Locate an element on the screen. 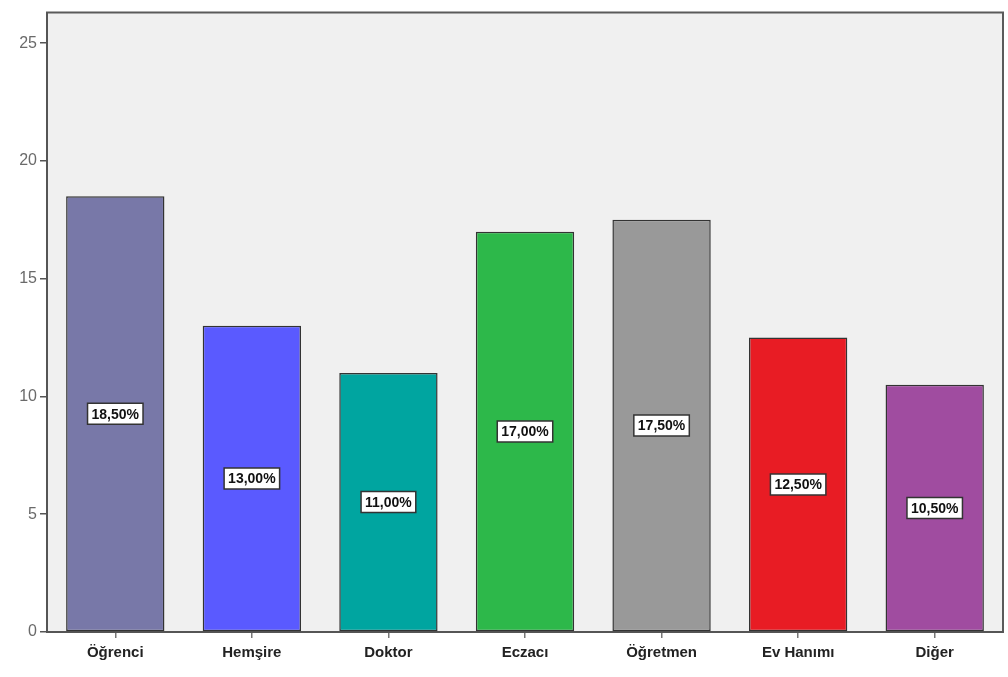  data-label: 12,50% is located at coordinates (798, 484).